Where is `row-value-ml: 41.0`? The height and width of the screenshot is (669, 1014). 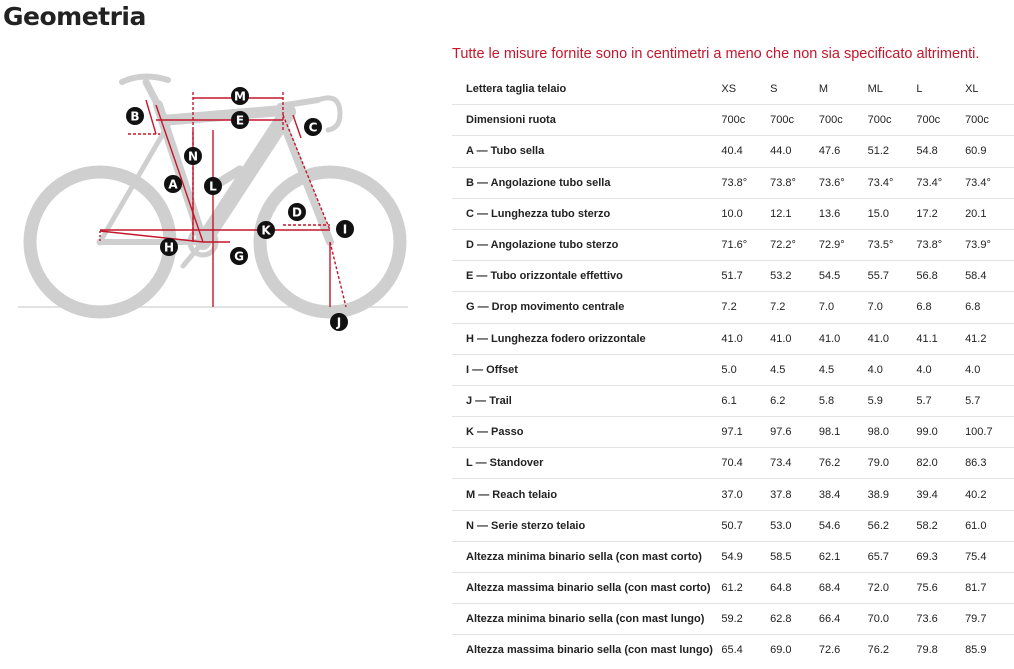
row-value-ml: 41.0 is located at coordinates (892, 338).